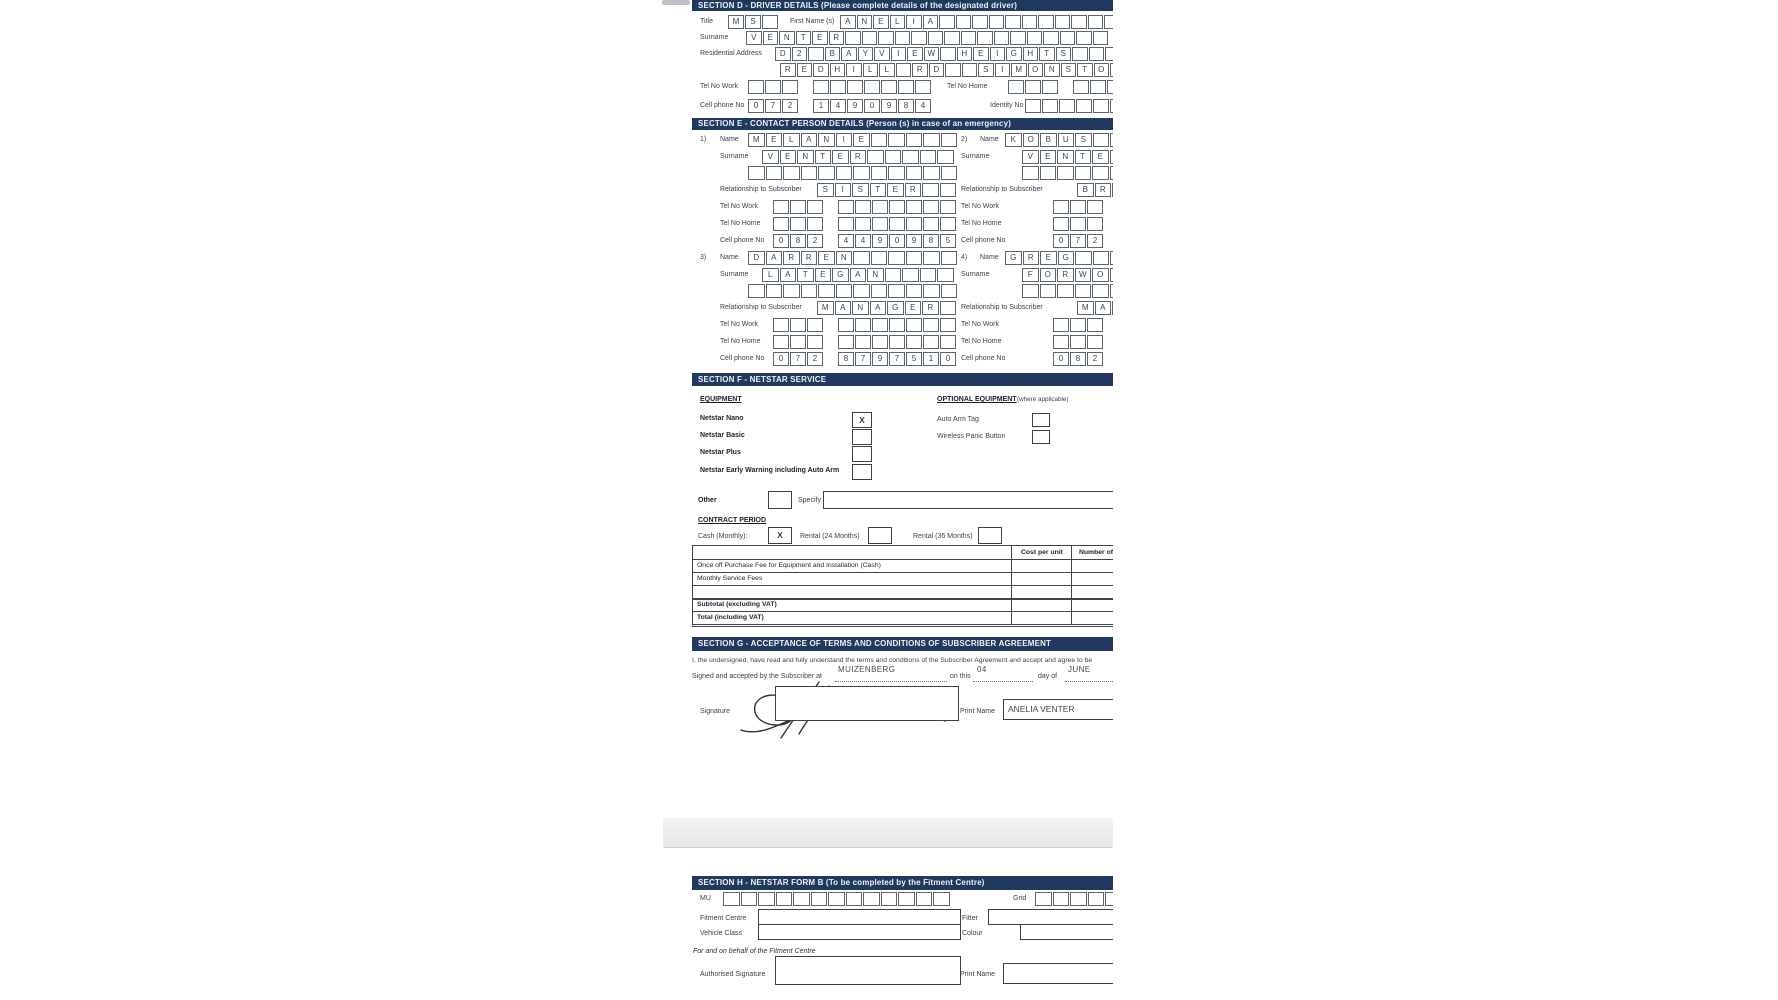 This screenshot has height=1000, width=1778. Describe the element at coordinates (846, 359) in the screenshot. I see `char-box: 8` at that location.